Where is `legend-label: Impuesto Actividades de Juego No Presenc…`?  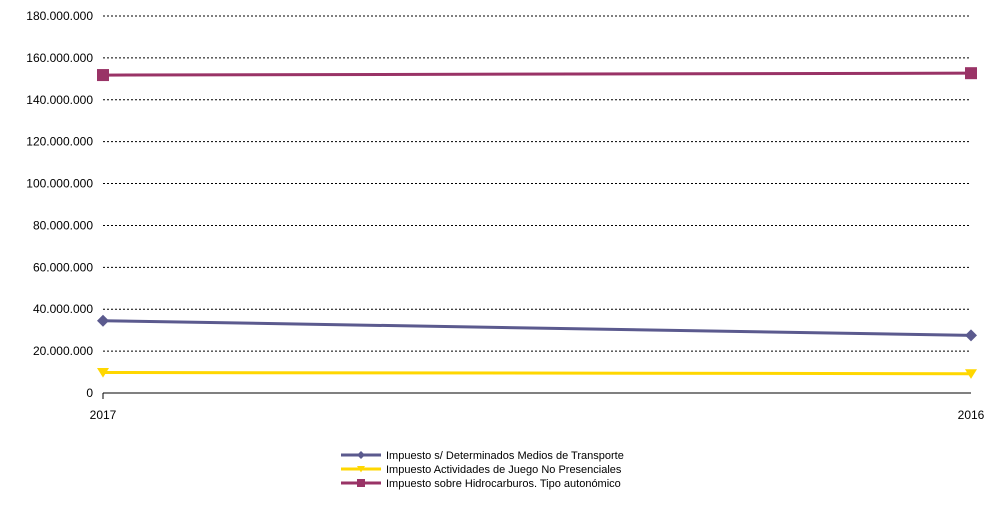 legend-label: Impuesto Actividades de Juego No Presenc… is located at coordinates (504, 470).